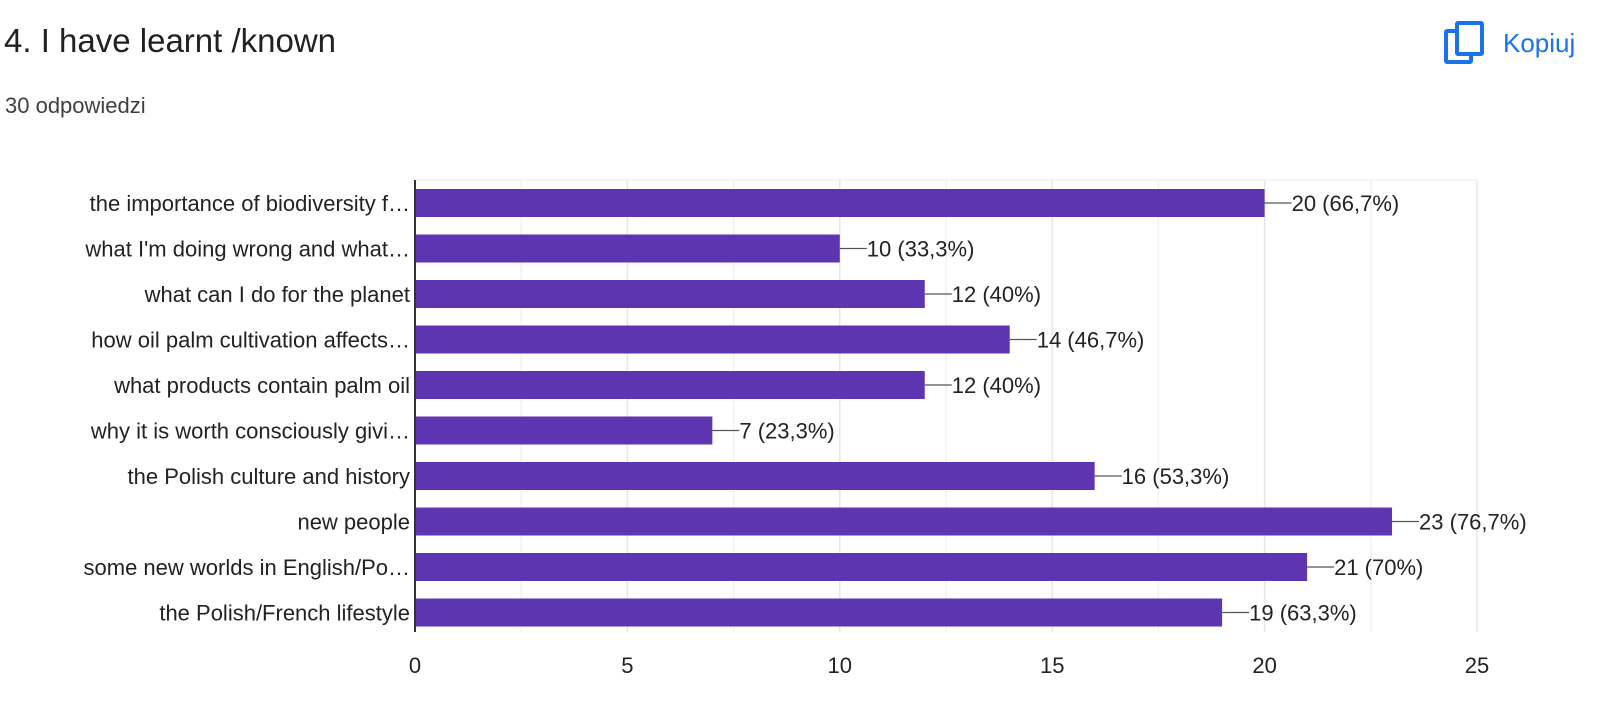 The image size is (1600, 710). Describe the element at coordinates (1473, 522) in the screenshot. I see `data-label: 23 (76,7%)` at that location.